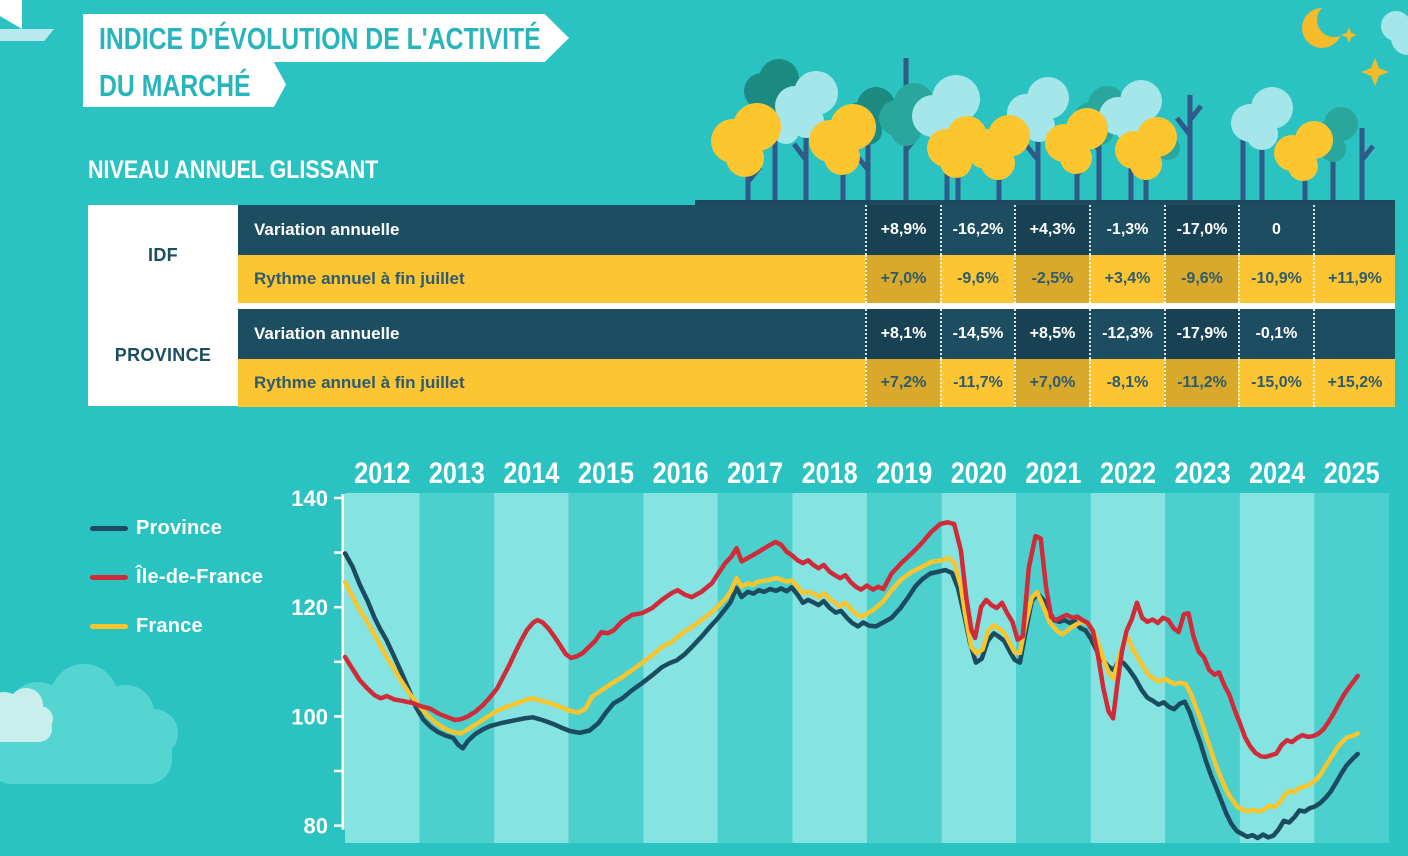  I want to click on page-title-line1: INDICE D'ÉVOLUTION DE L'ACTIVITÉ, so click(320, 38).